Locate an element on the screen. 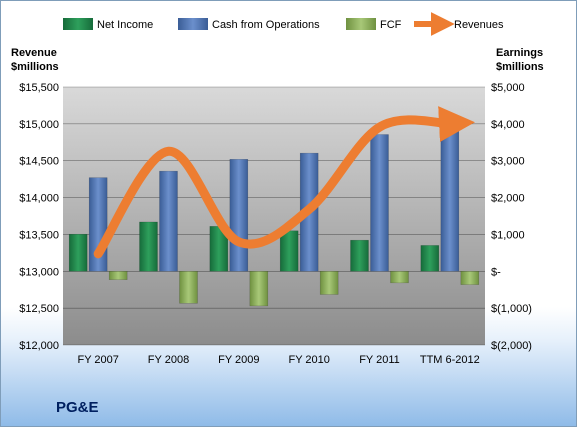 Image resolution: width=577 pixels, height=427 pixels. legend-swatch-net-income is located at coordinates (78, 24).